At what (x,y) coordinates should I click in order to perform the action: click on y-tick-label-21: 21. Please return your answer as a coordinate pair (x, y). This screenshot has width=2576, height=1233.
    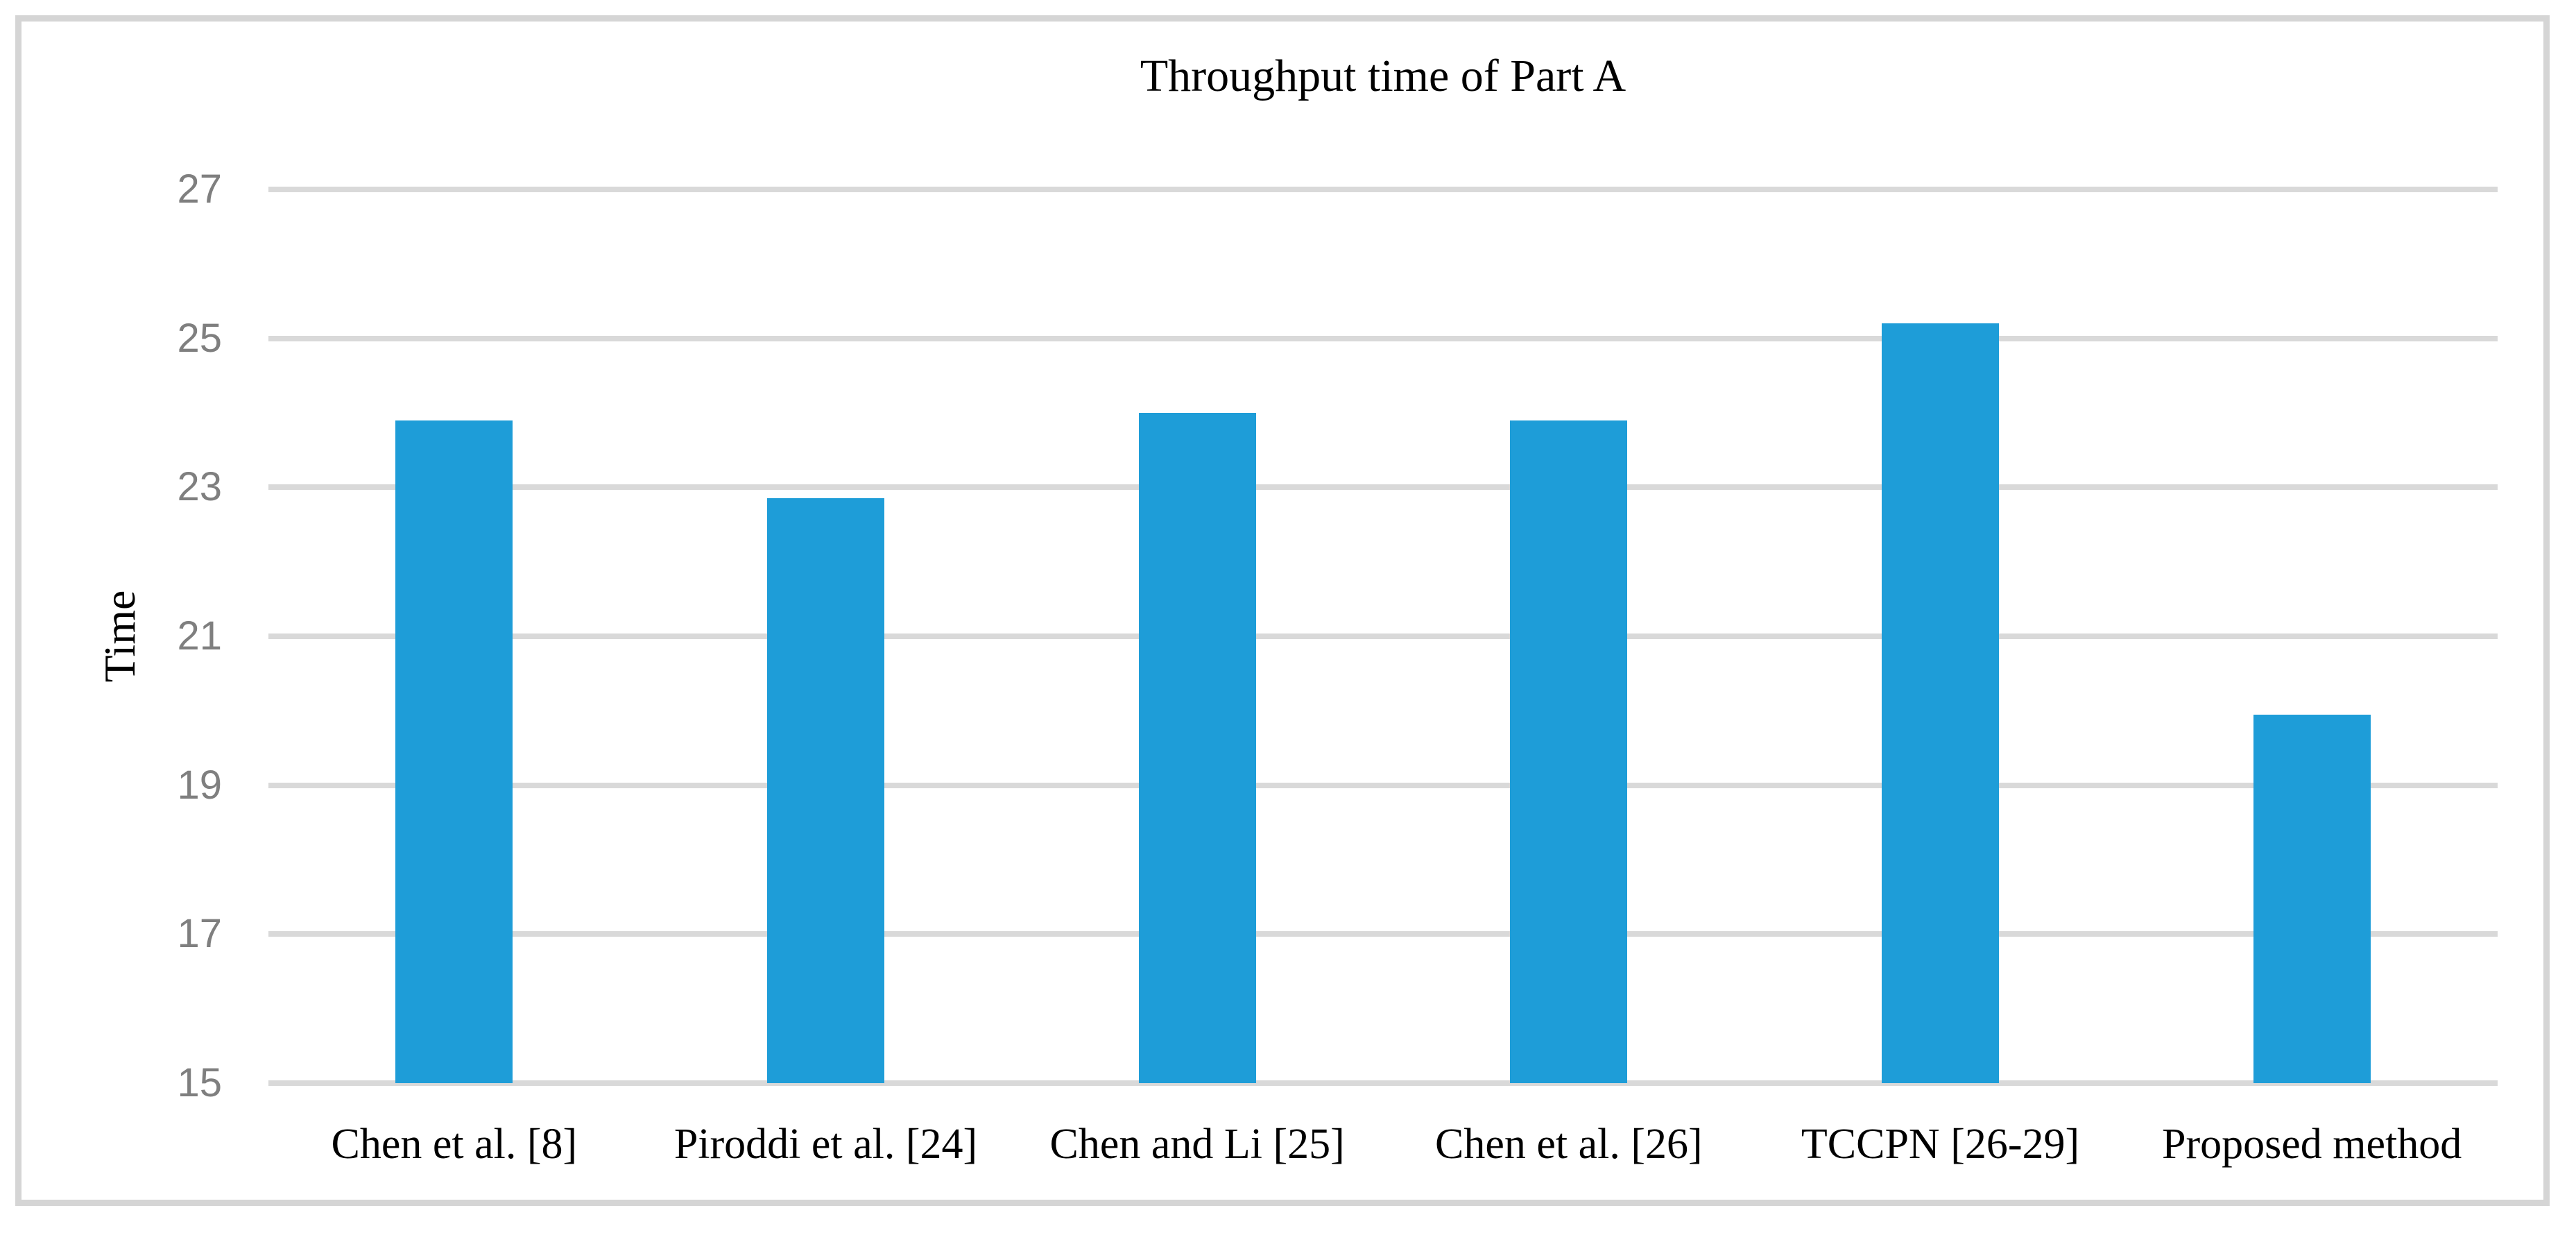
    Looking at the image, I should click on (199, 636).